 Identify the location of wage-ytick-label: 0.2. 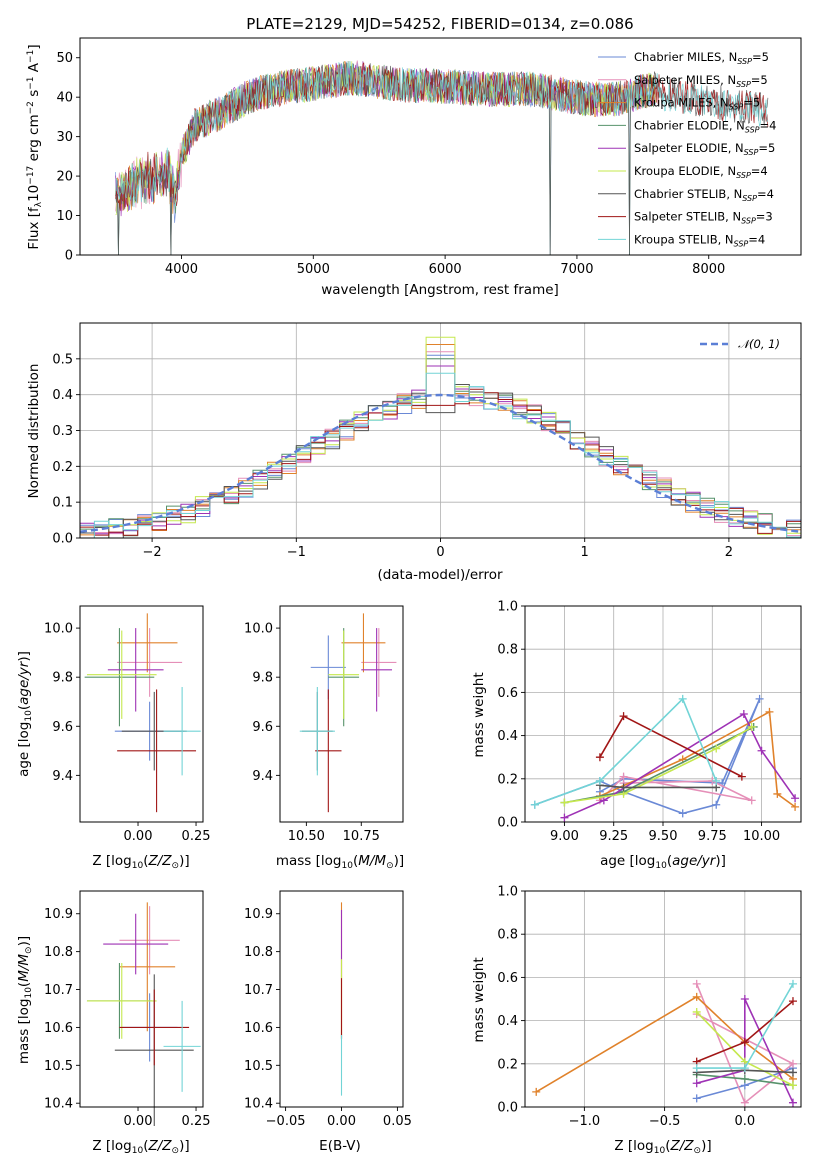
(507, 779).